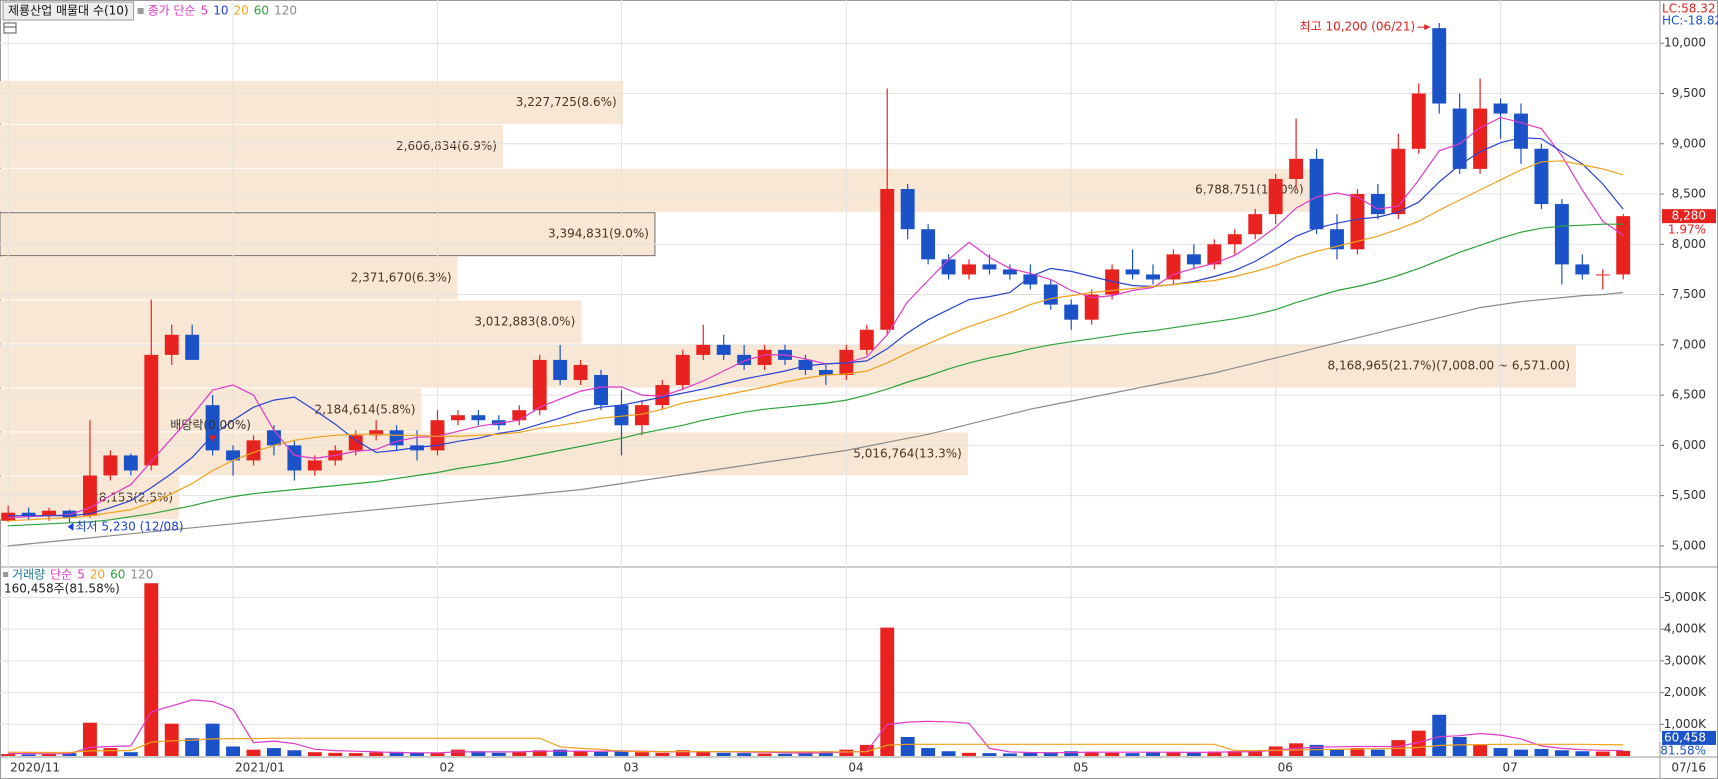 This screenshot has height=779, width=1718. I want to click on y-tick-label: 8,500, so click(1689, 194).